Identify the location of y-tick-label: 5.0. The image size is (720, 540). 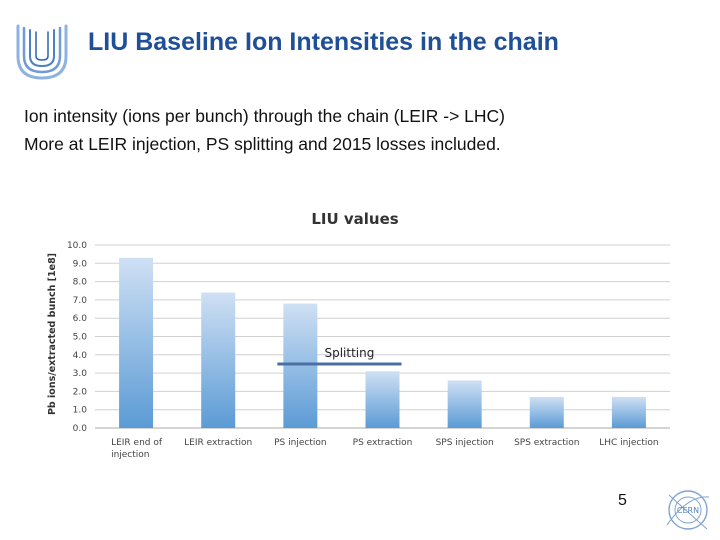
(80, 338).